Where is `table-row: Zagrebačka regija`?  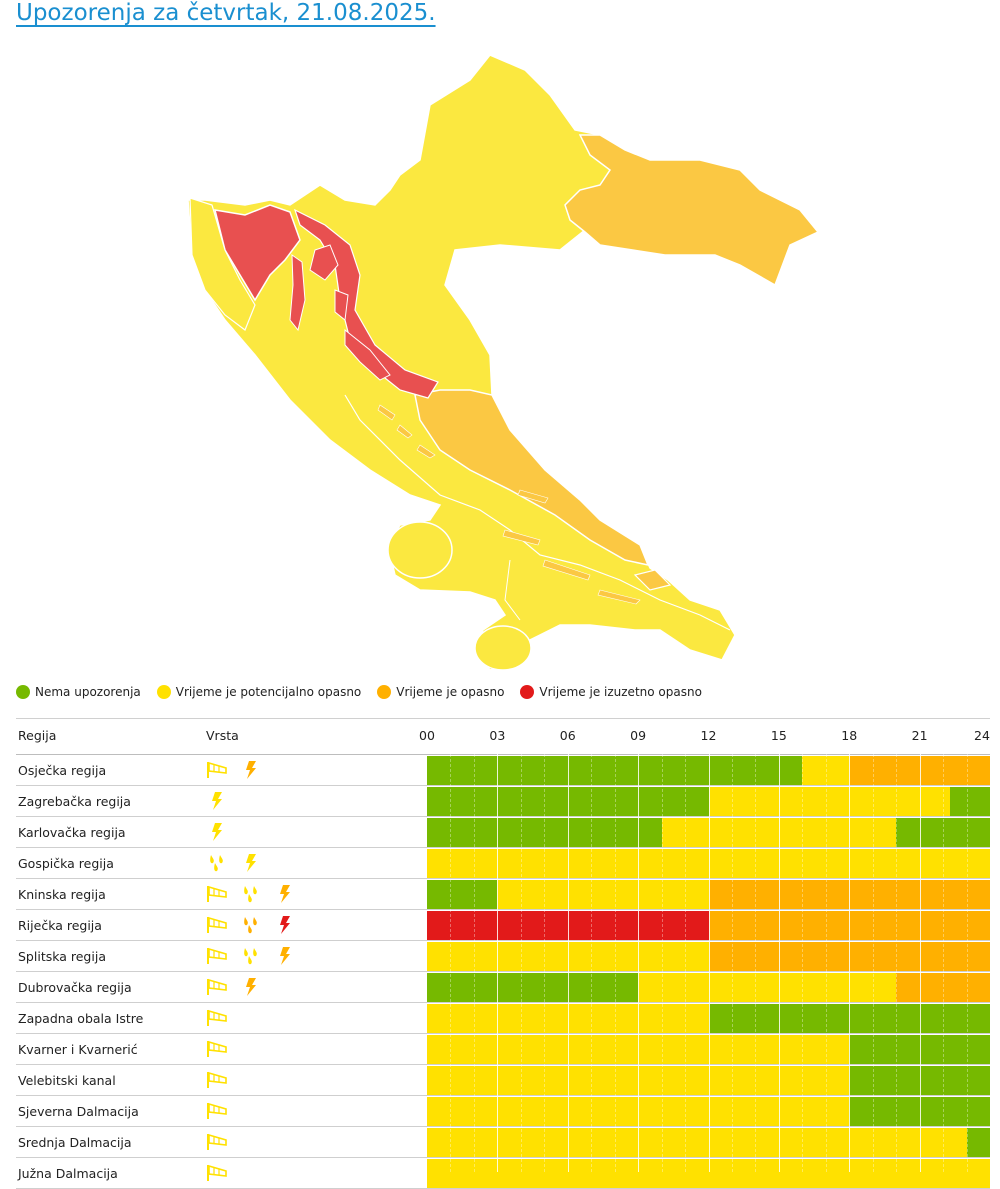 table-row: Zagrebačka regija is located at coordinates (503, 801).